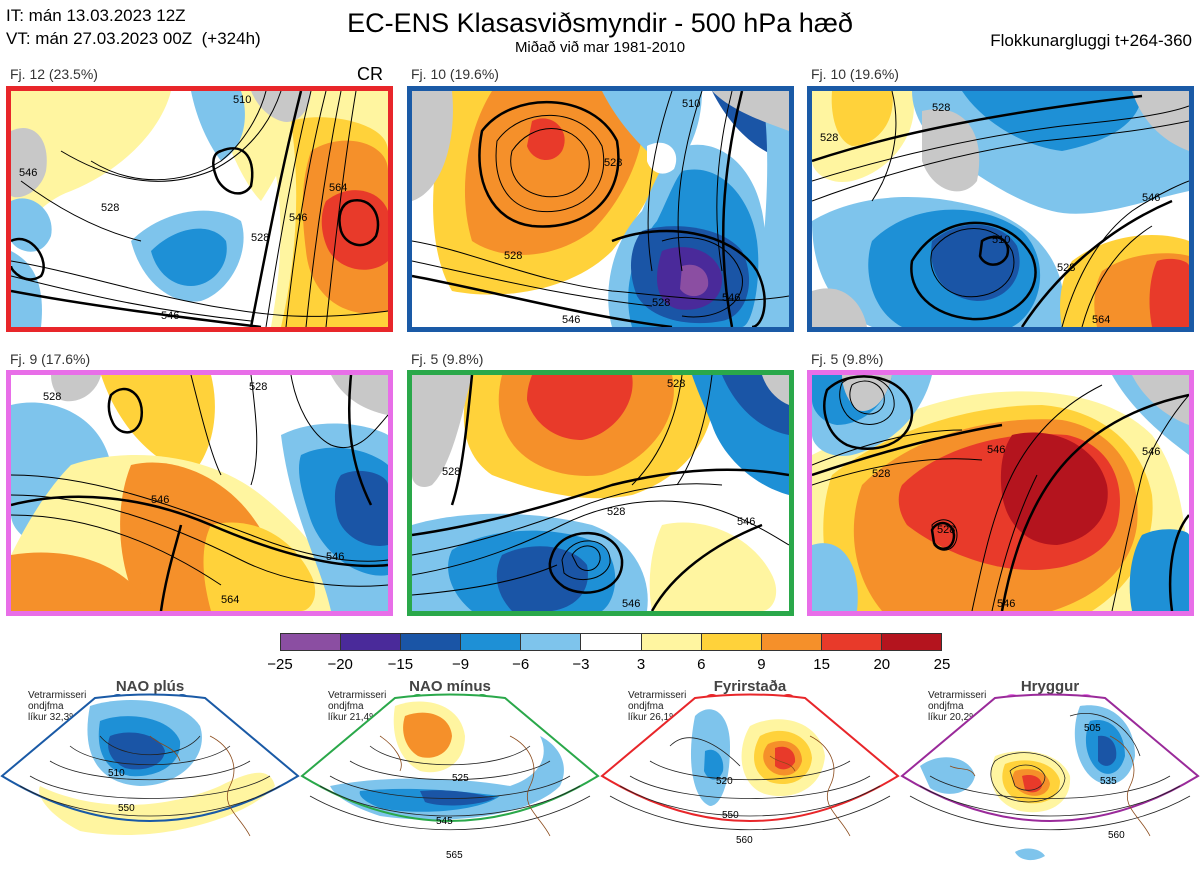  Describe the element at coordinates (444, 821) in the screenshot. I see `contour-label: 545` at that location.